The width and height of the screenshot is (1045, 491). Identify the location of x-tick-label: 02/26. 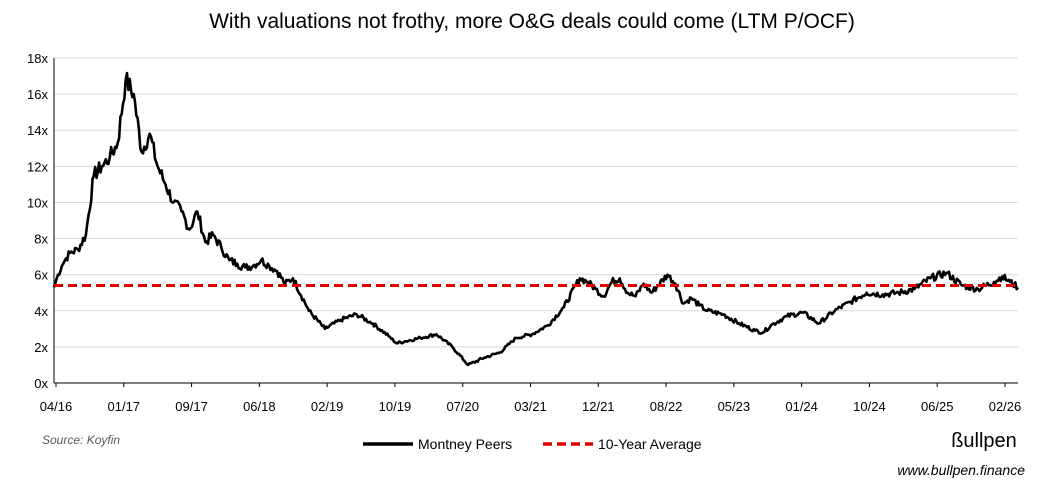
(1005, 406).